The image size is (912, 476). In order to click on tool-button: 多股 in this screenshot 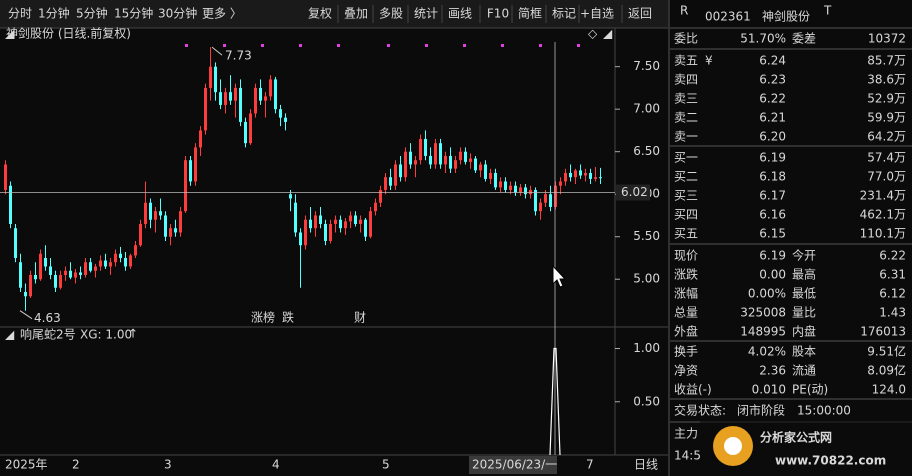, I will do `click(391, 14)`.